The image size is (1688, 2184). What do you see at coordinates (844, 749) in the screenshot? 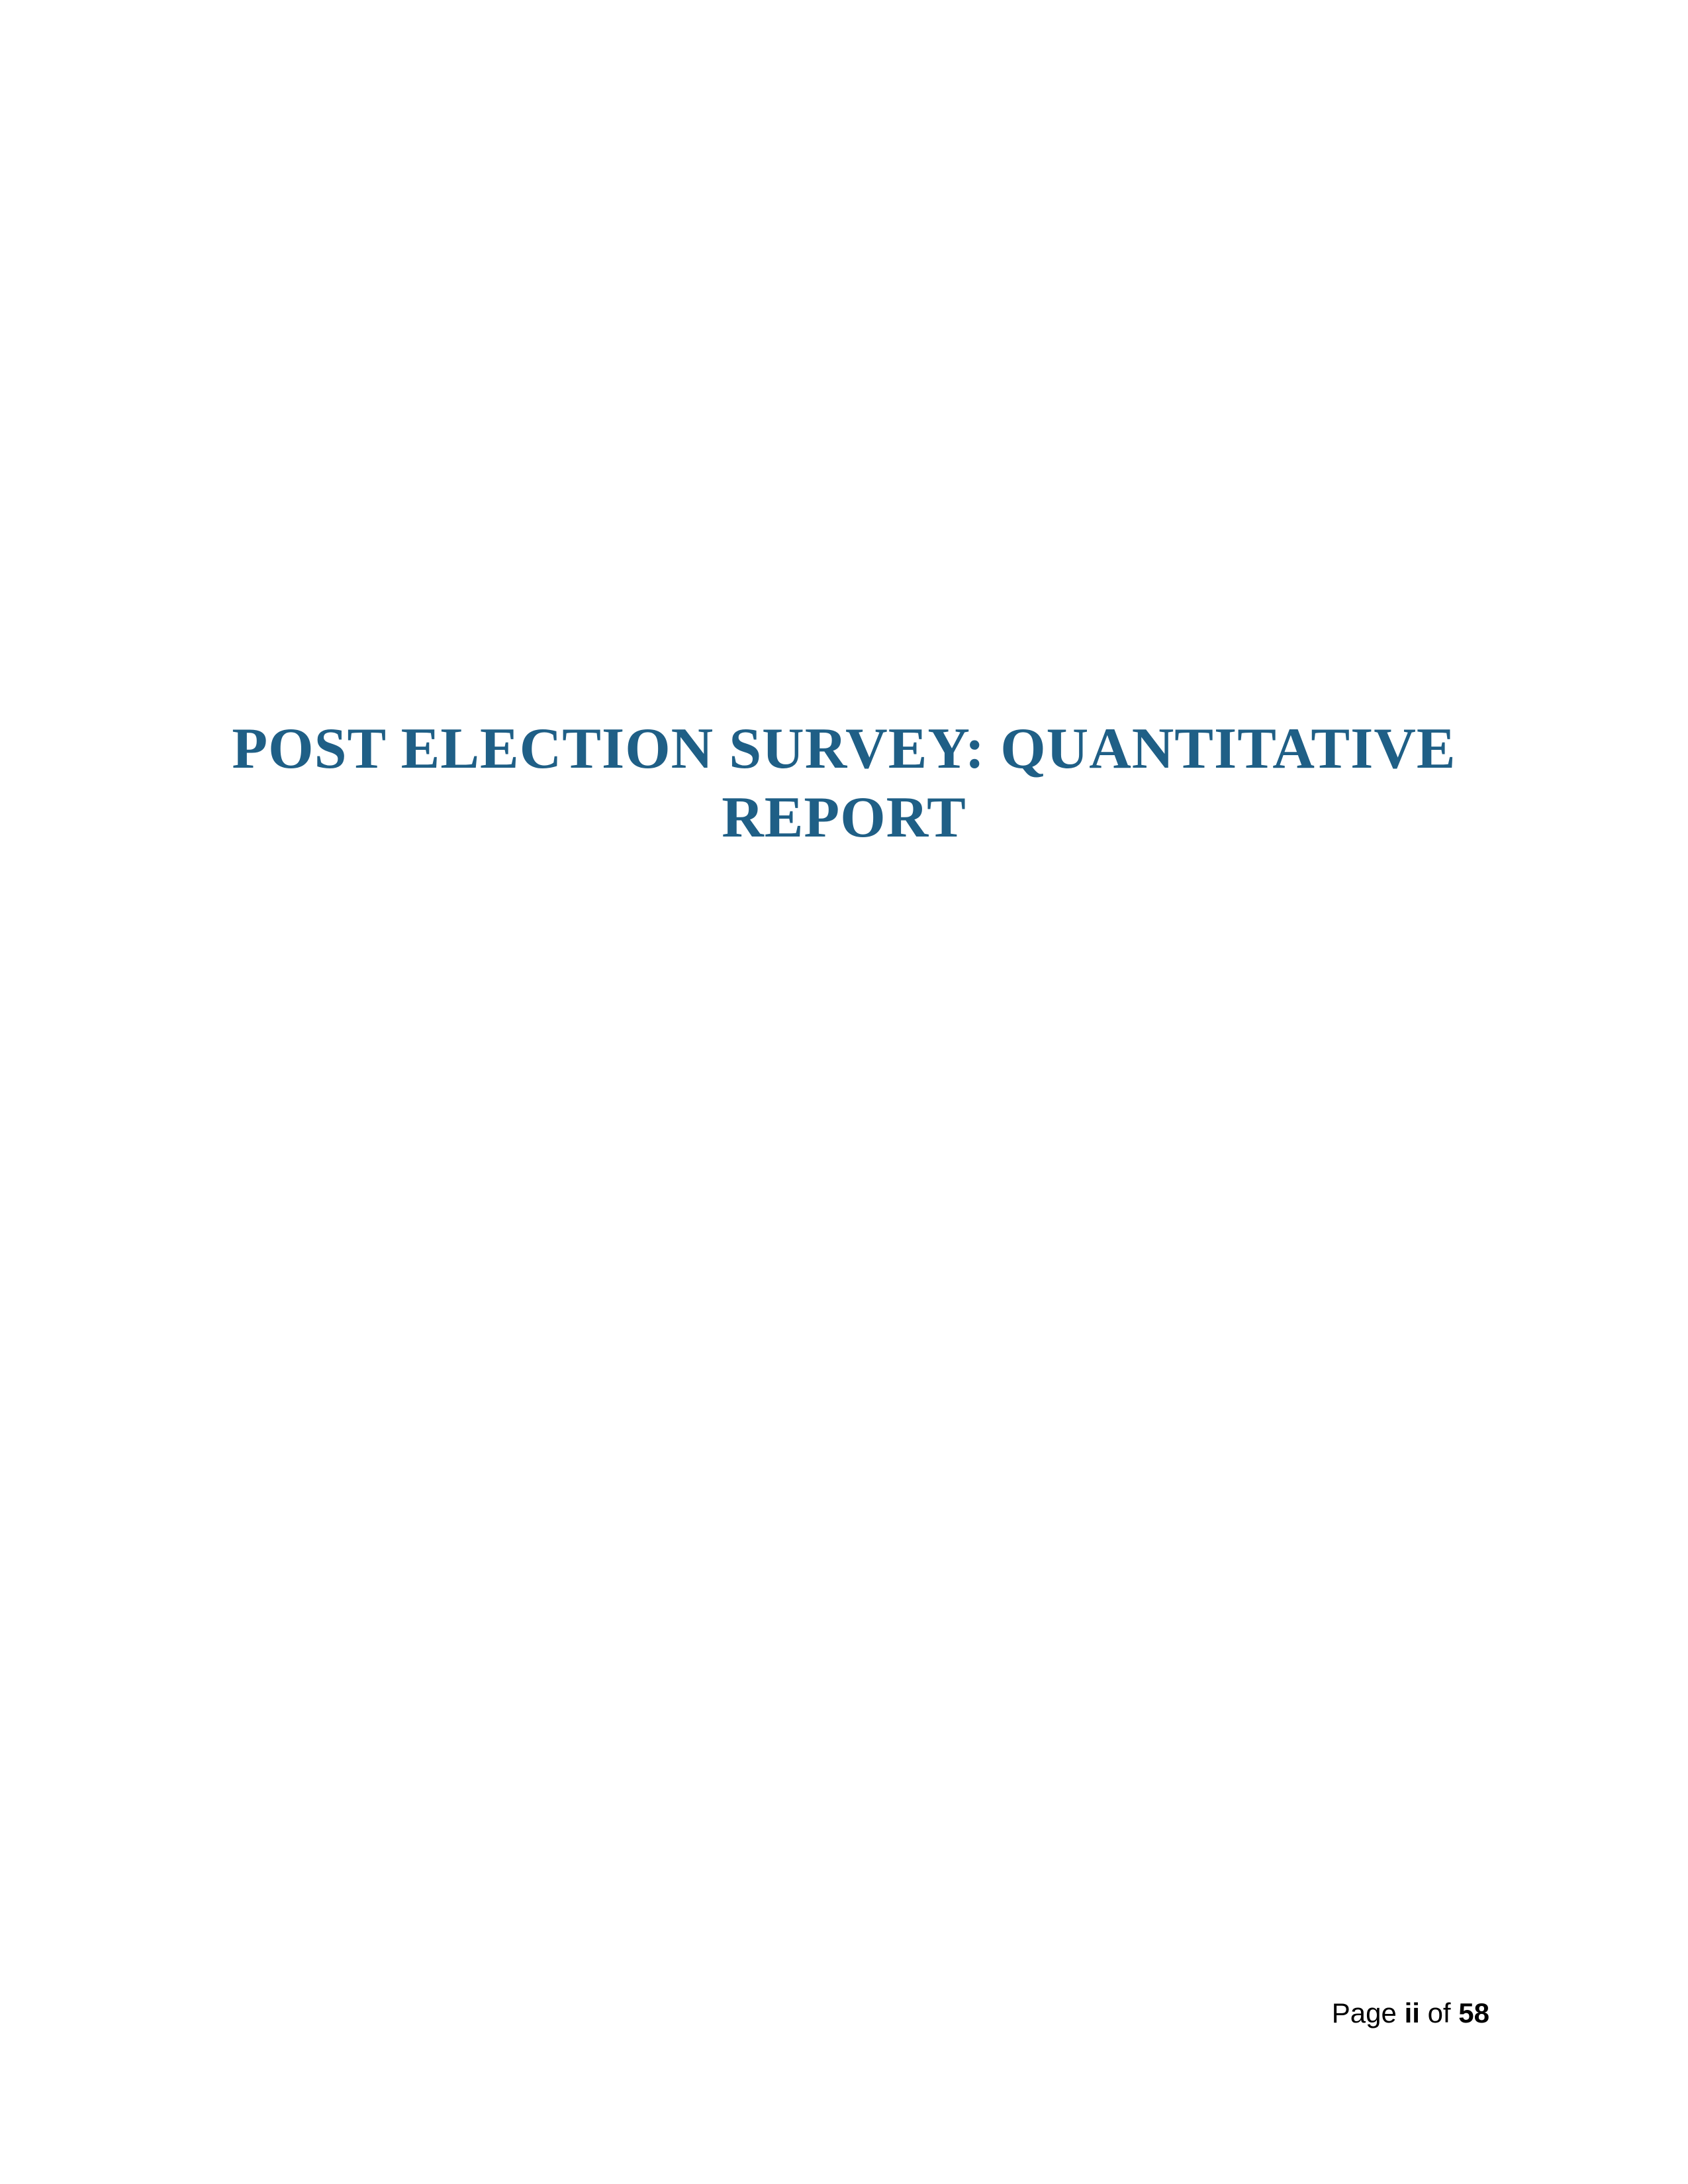
I see `report-title-line-1: POST ELECTION SURVEY: QUANTITATIVE` at bounding box center [844, 749].